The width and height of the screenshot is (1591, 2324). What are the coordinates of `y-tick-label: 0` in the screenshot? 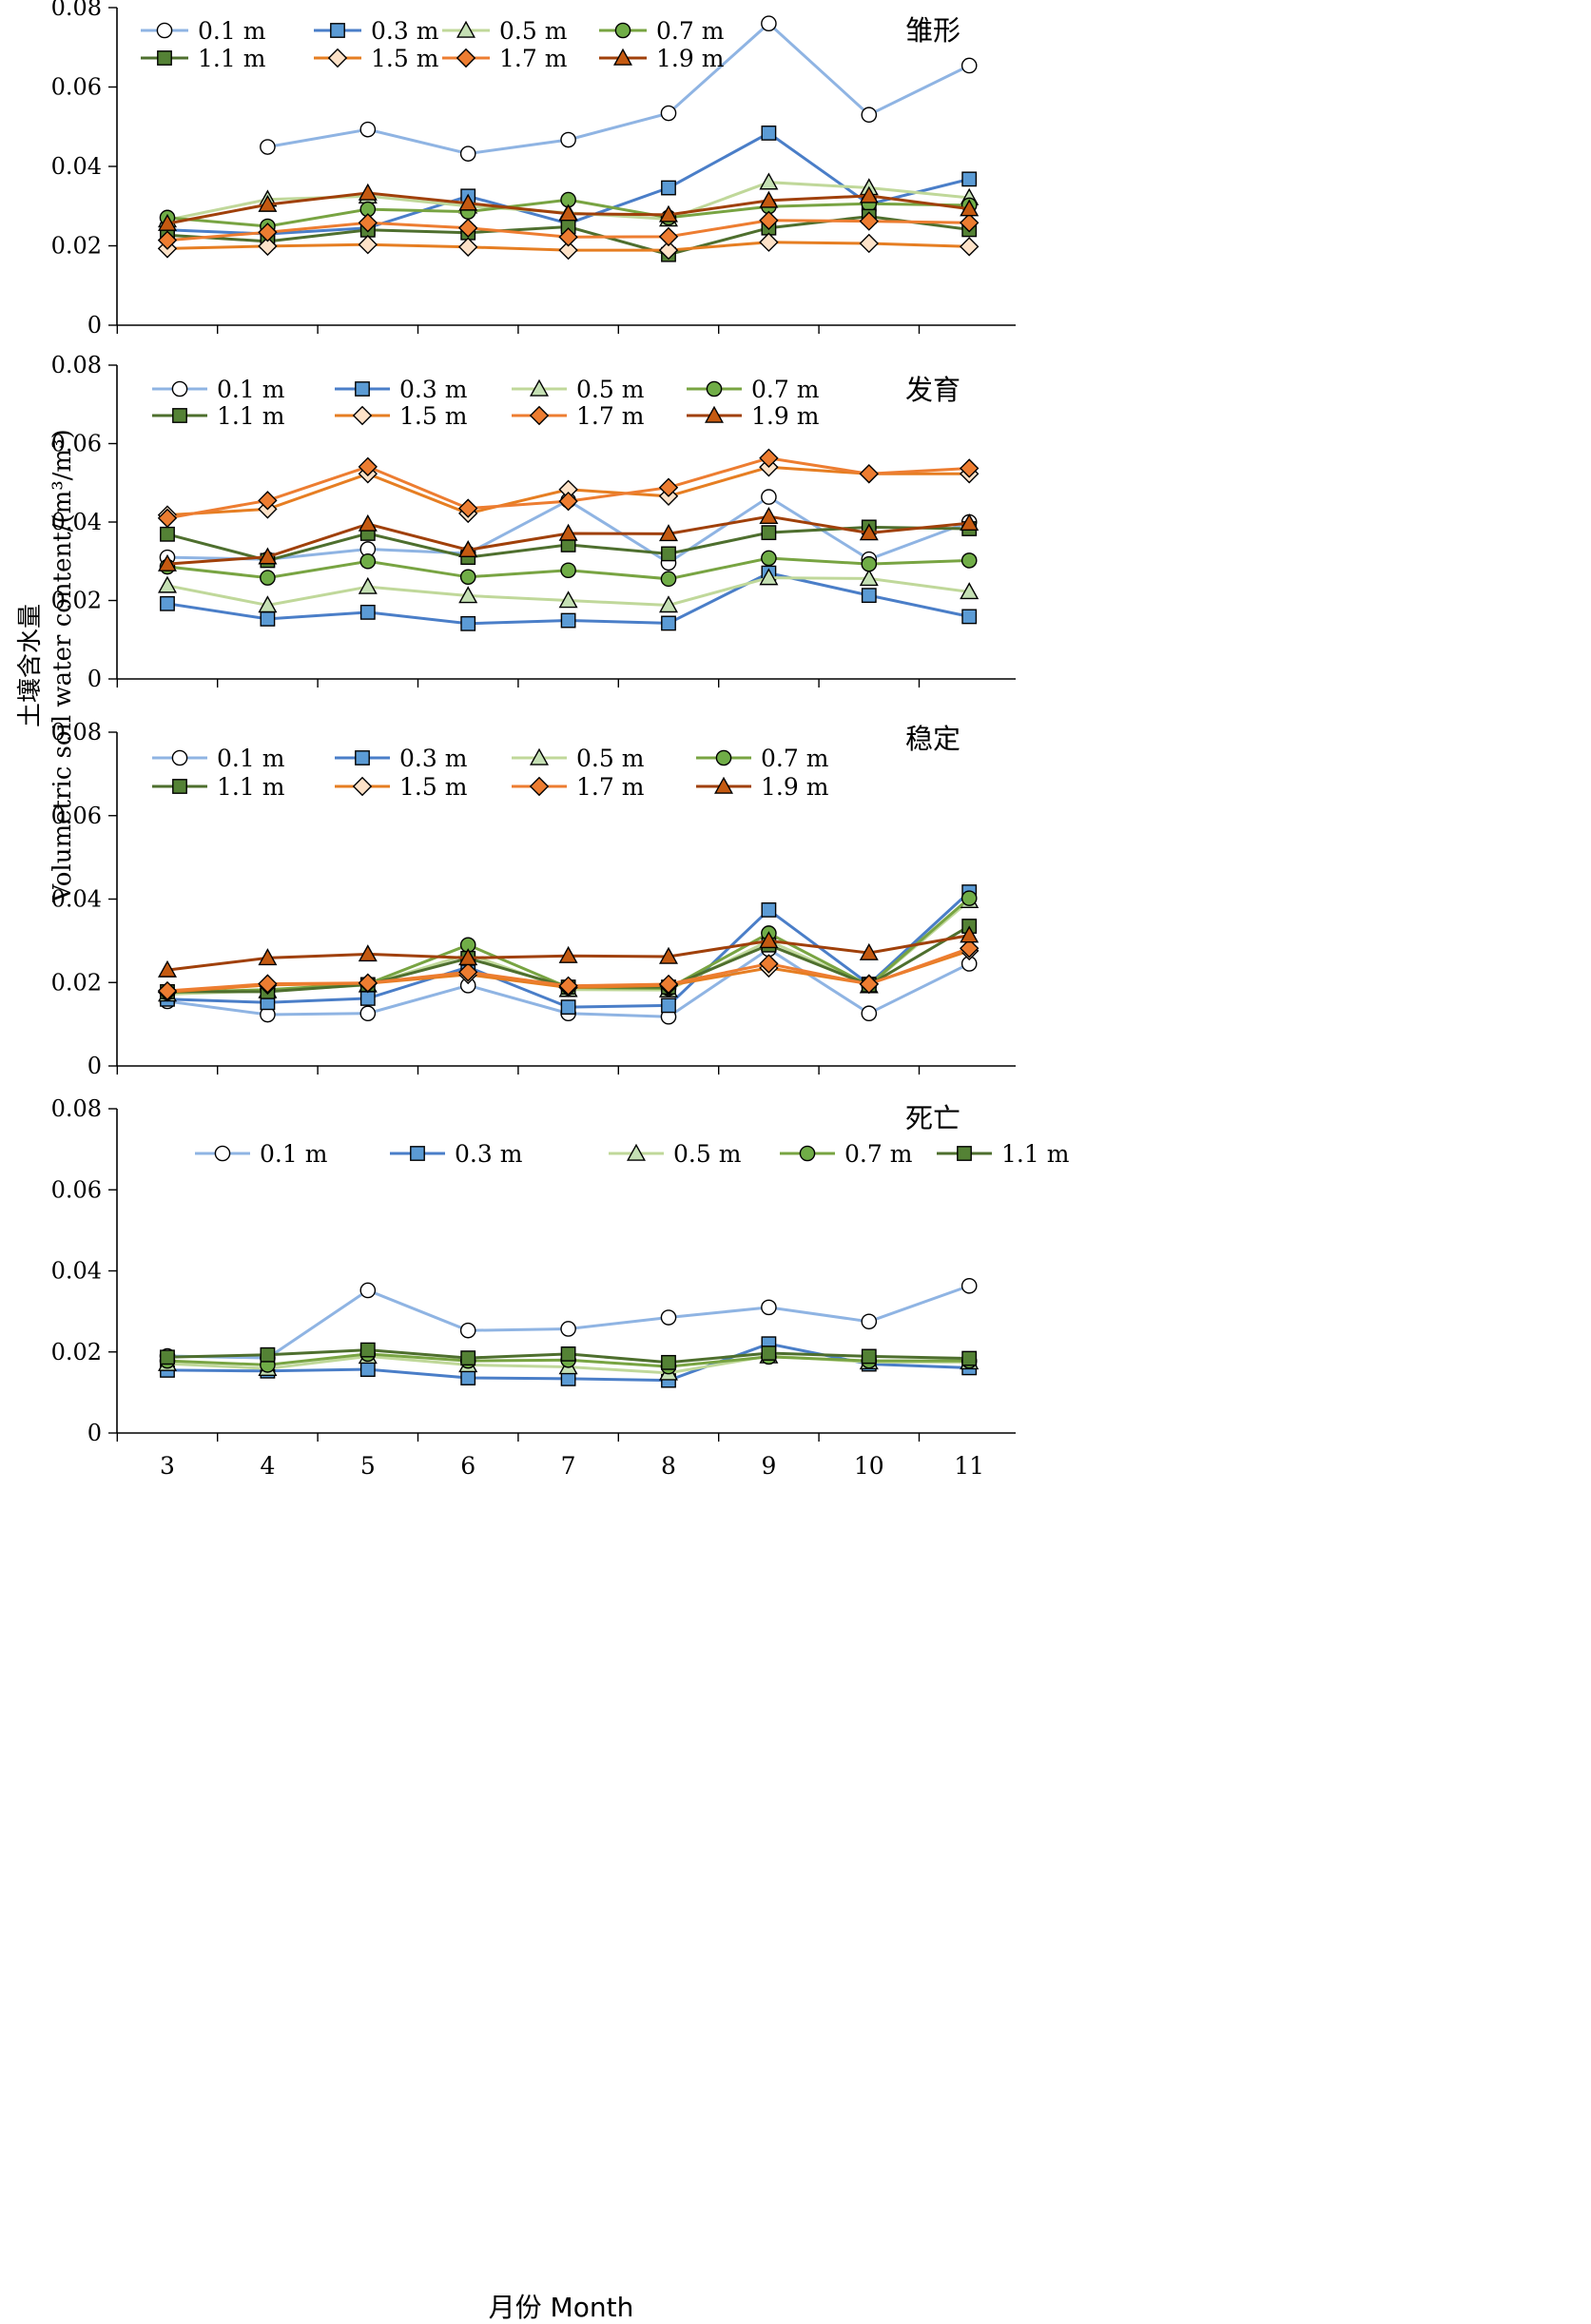 It's located at (94, 1066).